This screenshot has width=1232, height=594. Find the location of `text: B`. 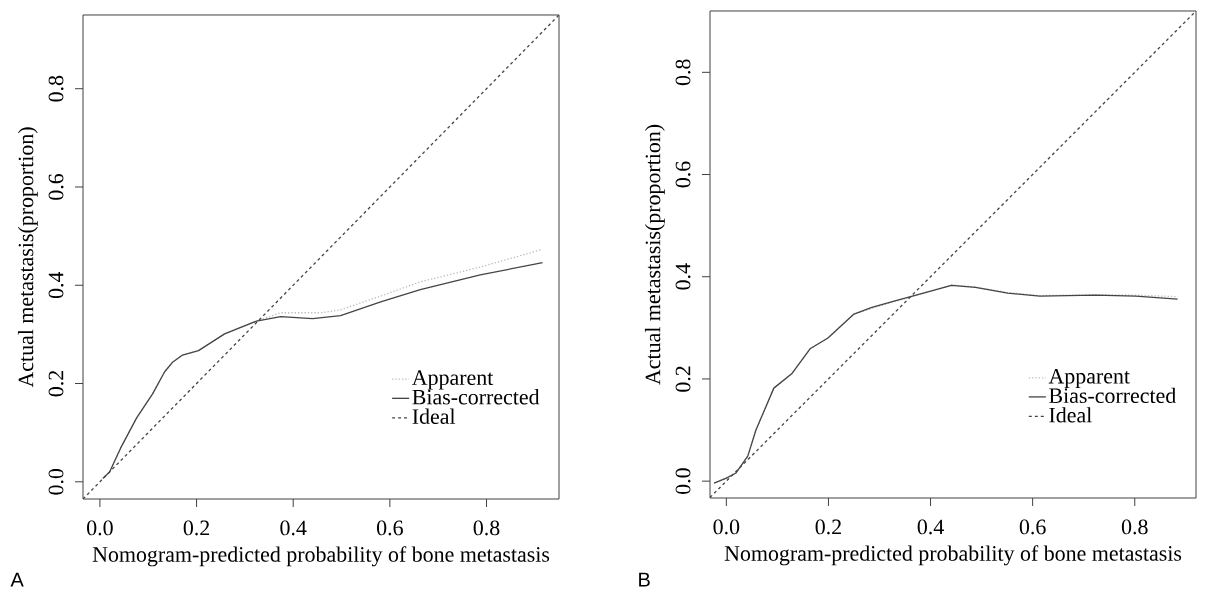

text: B is located at coordinates (644, 579).